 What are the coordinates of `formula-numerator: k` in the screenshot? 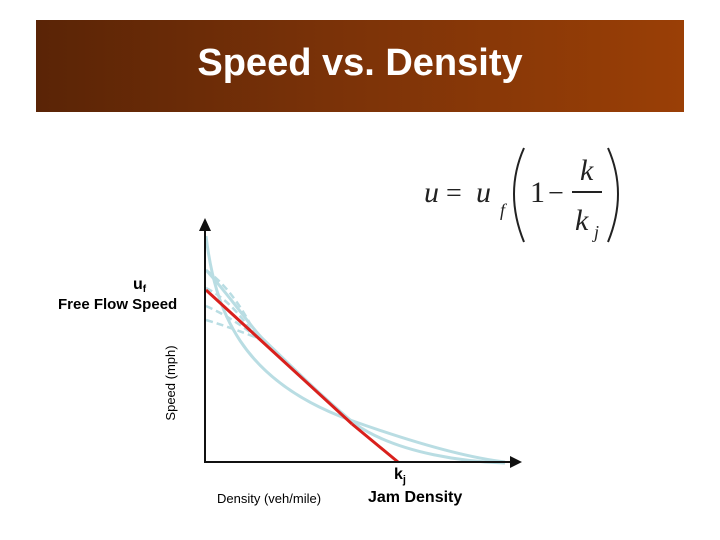 It's located at (587, 170).